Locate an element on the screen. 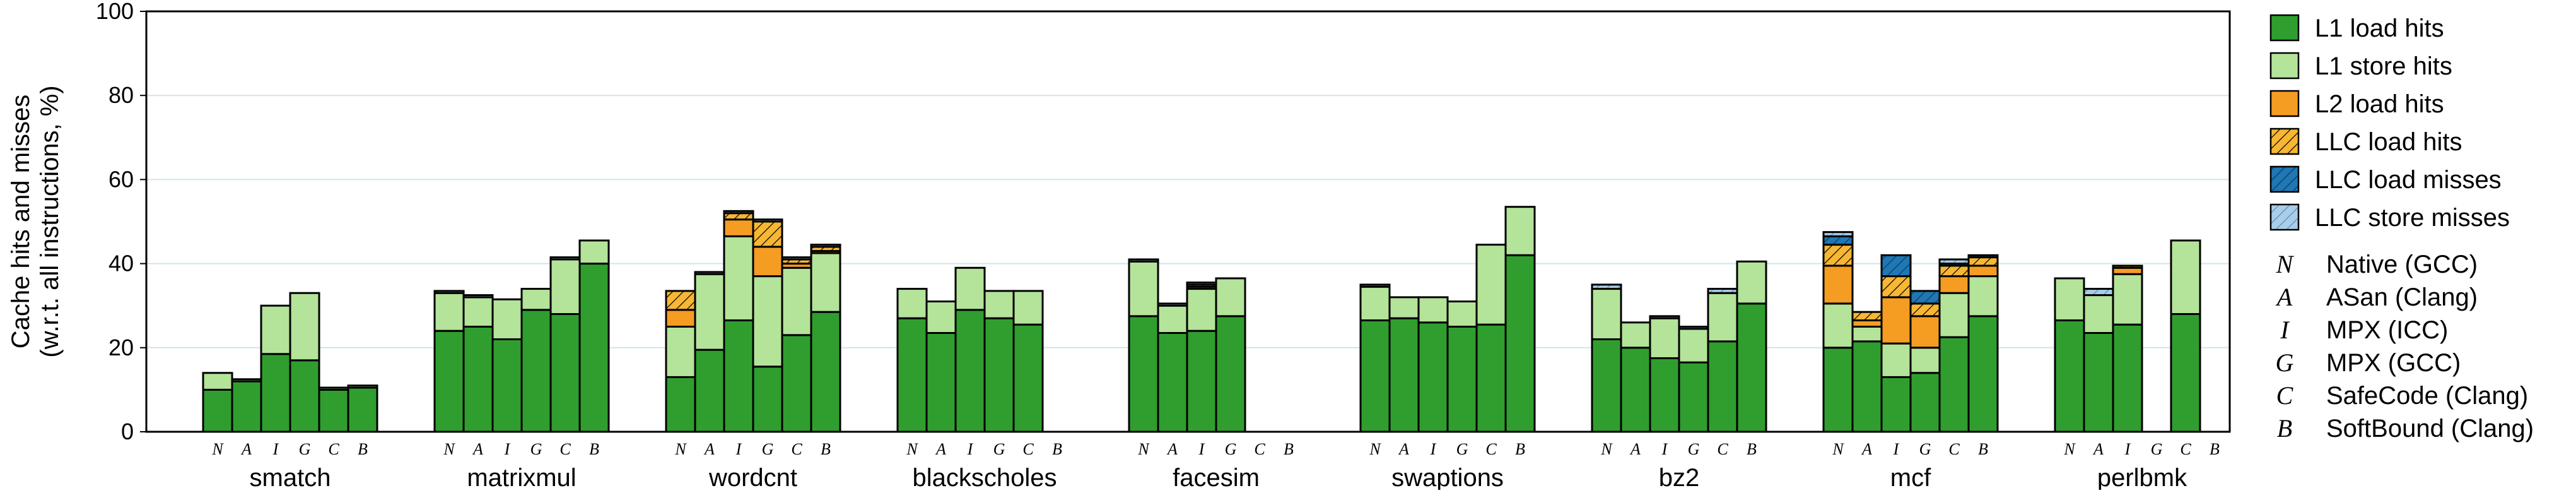 This screenshot has height=493, width=2576. legend-variant-name: MPX (ICC) is located at coordinates (2387, 330).